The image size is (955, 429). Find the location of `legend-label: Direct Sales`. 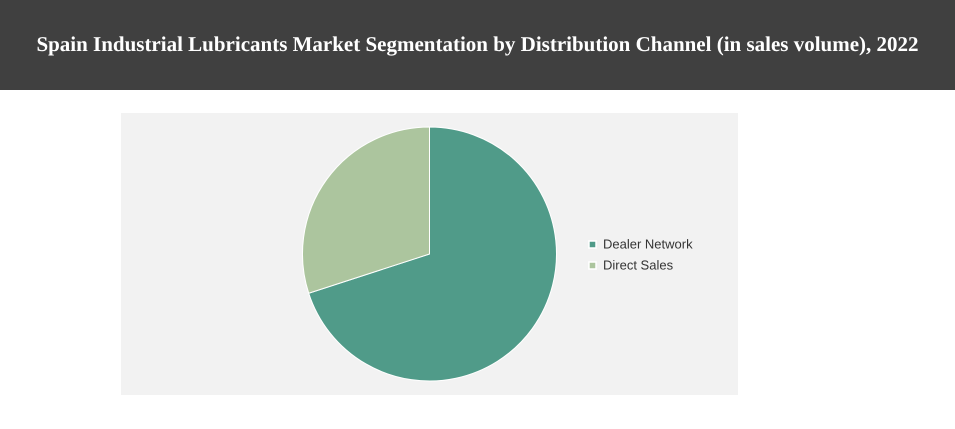

legend-label: Direct Sales is located at coordinates (638, 265).